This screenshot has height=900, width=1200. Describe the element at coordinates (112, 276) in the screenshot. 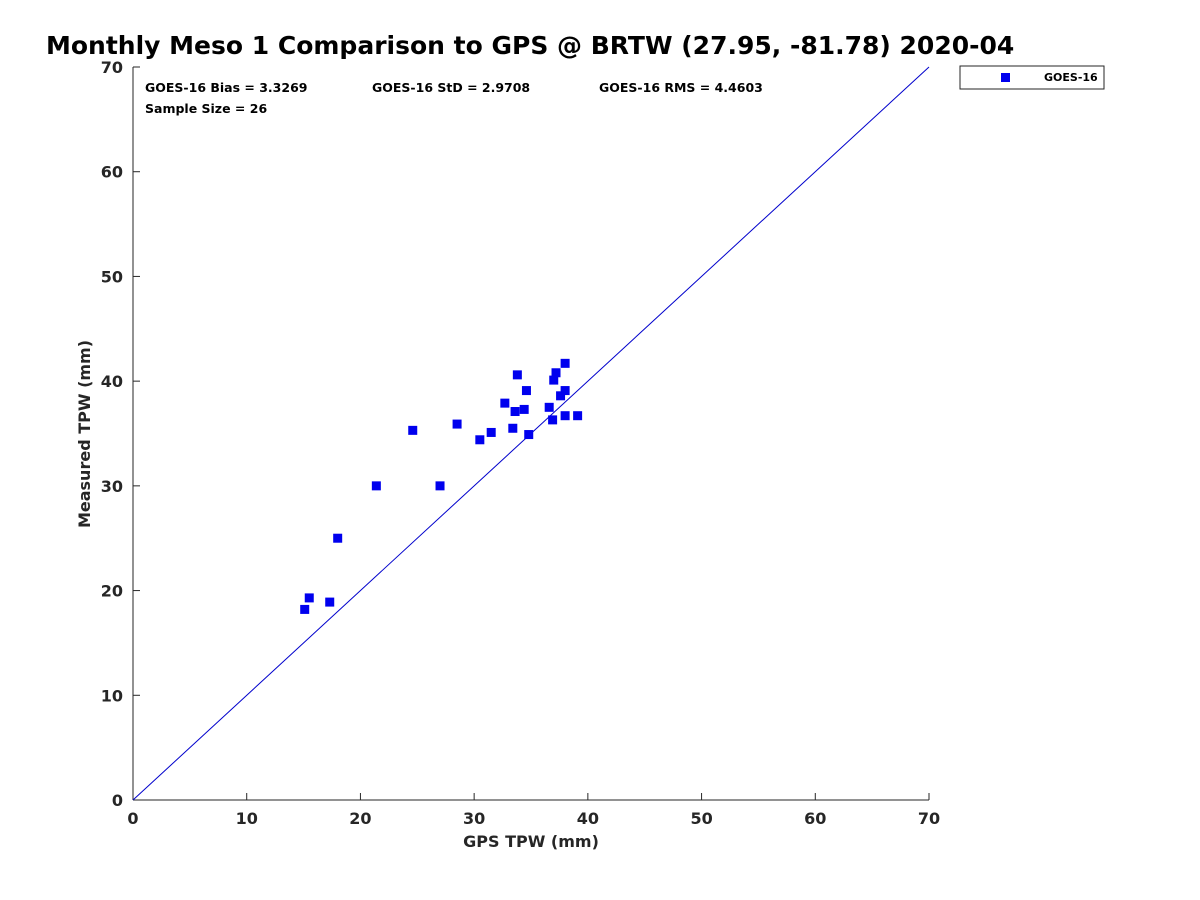

I see `y-tick-label: 50` at that location.